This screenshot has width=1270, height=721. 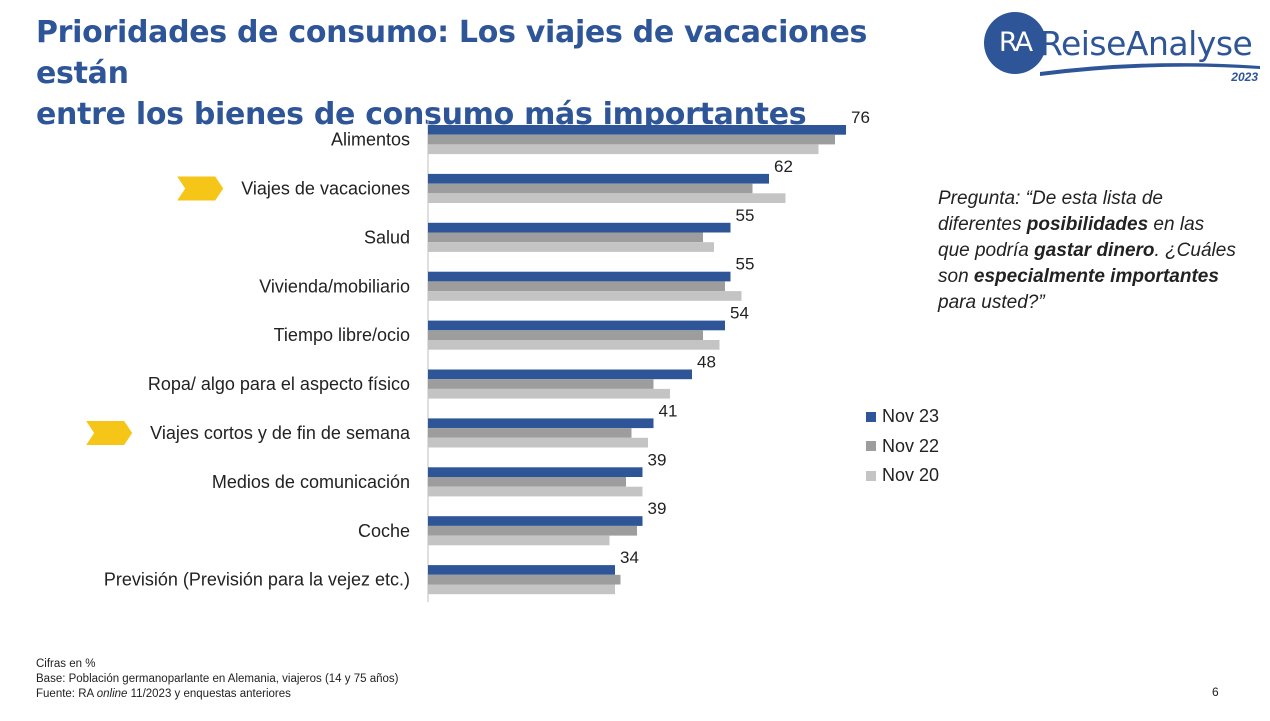 What do you see at coordinates (585, 296) in the screenshot?
I see `bar-vivienda-mobiliario-nov20` at bounding box center [585, 296].